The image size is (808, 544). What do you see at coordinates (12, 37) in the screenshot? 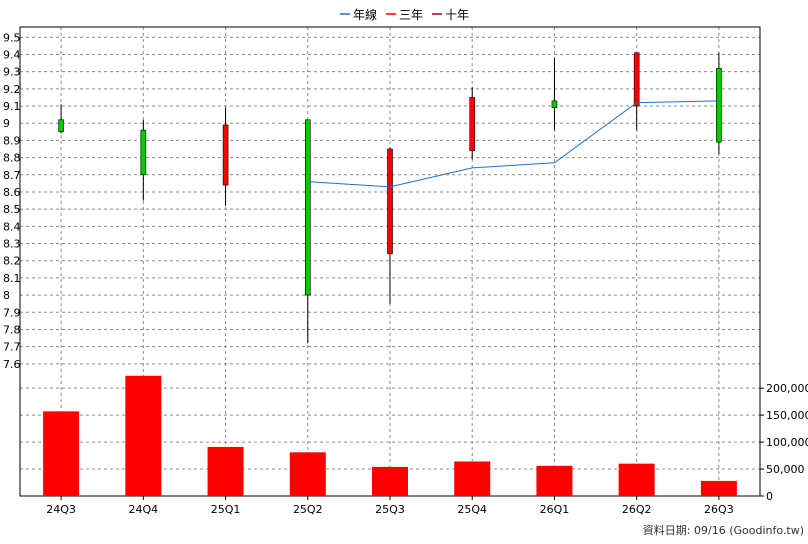
I see `price-tick-label: 9.5` at bounding box center [12, 37].